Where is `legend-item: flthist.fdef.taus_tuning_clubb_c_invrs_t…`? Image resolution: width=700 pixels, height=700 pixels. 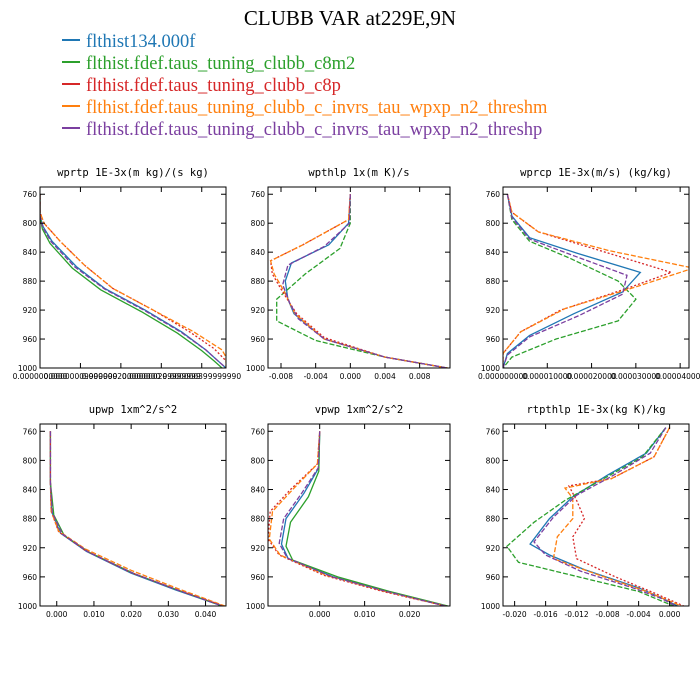
legend-item: flthist.fdef.taus_tuning_clubb_c_invrs_t… is located at coordinates (304, 108).